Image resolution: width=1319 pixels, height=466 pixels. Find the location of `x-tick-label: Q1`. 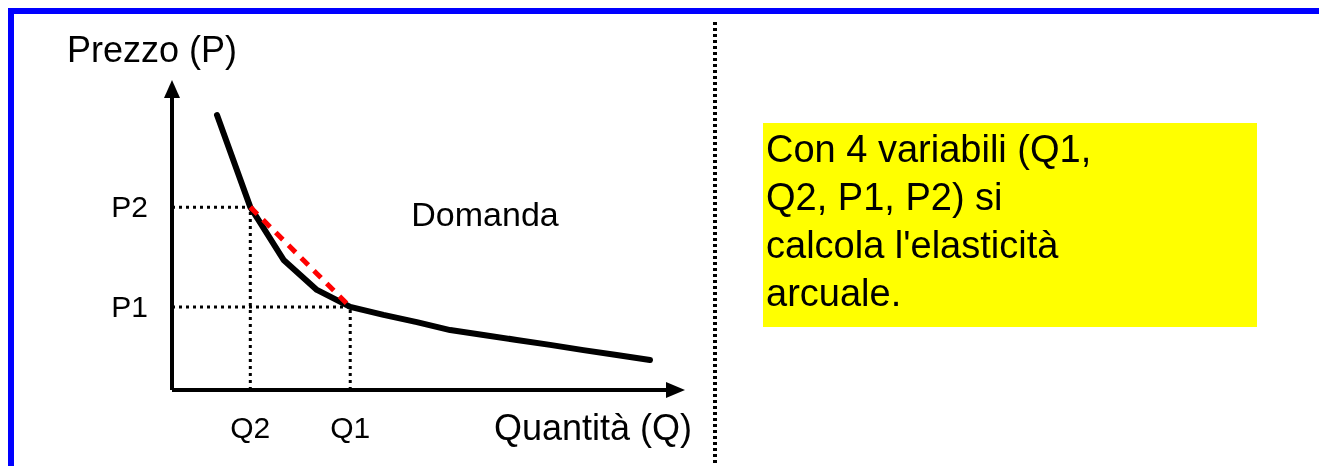

x-tick-label: Q1 is located at coordinates (350, 427).